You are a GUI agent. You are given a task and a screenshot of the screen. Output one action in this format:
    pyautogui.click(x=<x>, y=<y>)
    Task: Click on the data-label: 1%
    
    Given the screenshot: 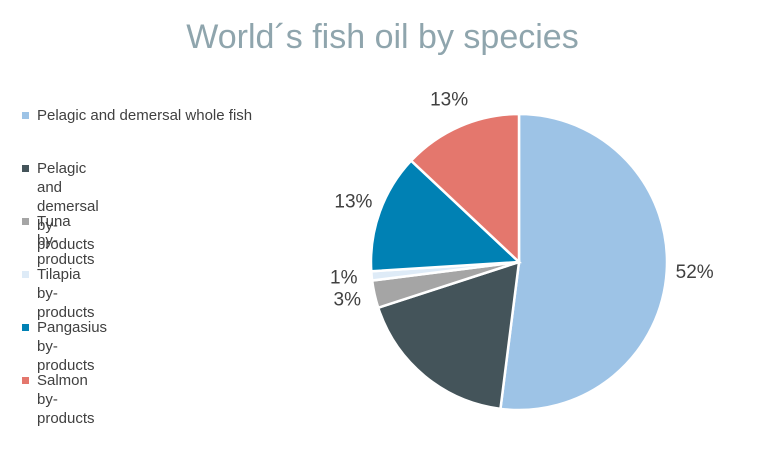 What is the action you would take?
    pyautogui.click(x=344, y=278)
    